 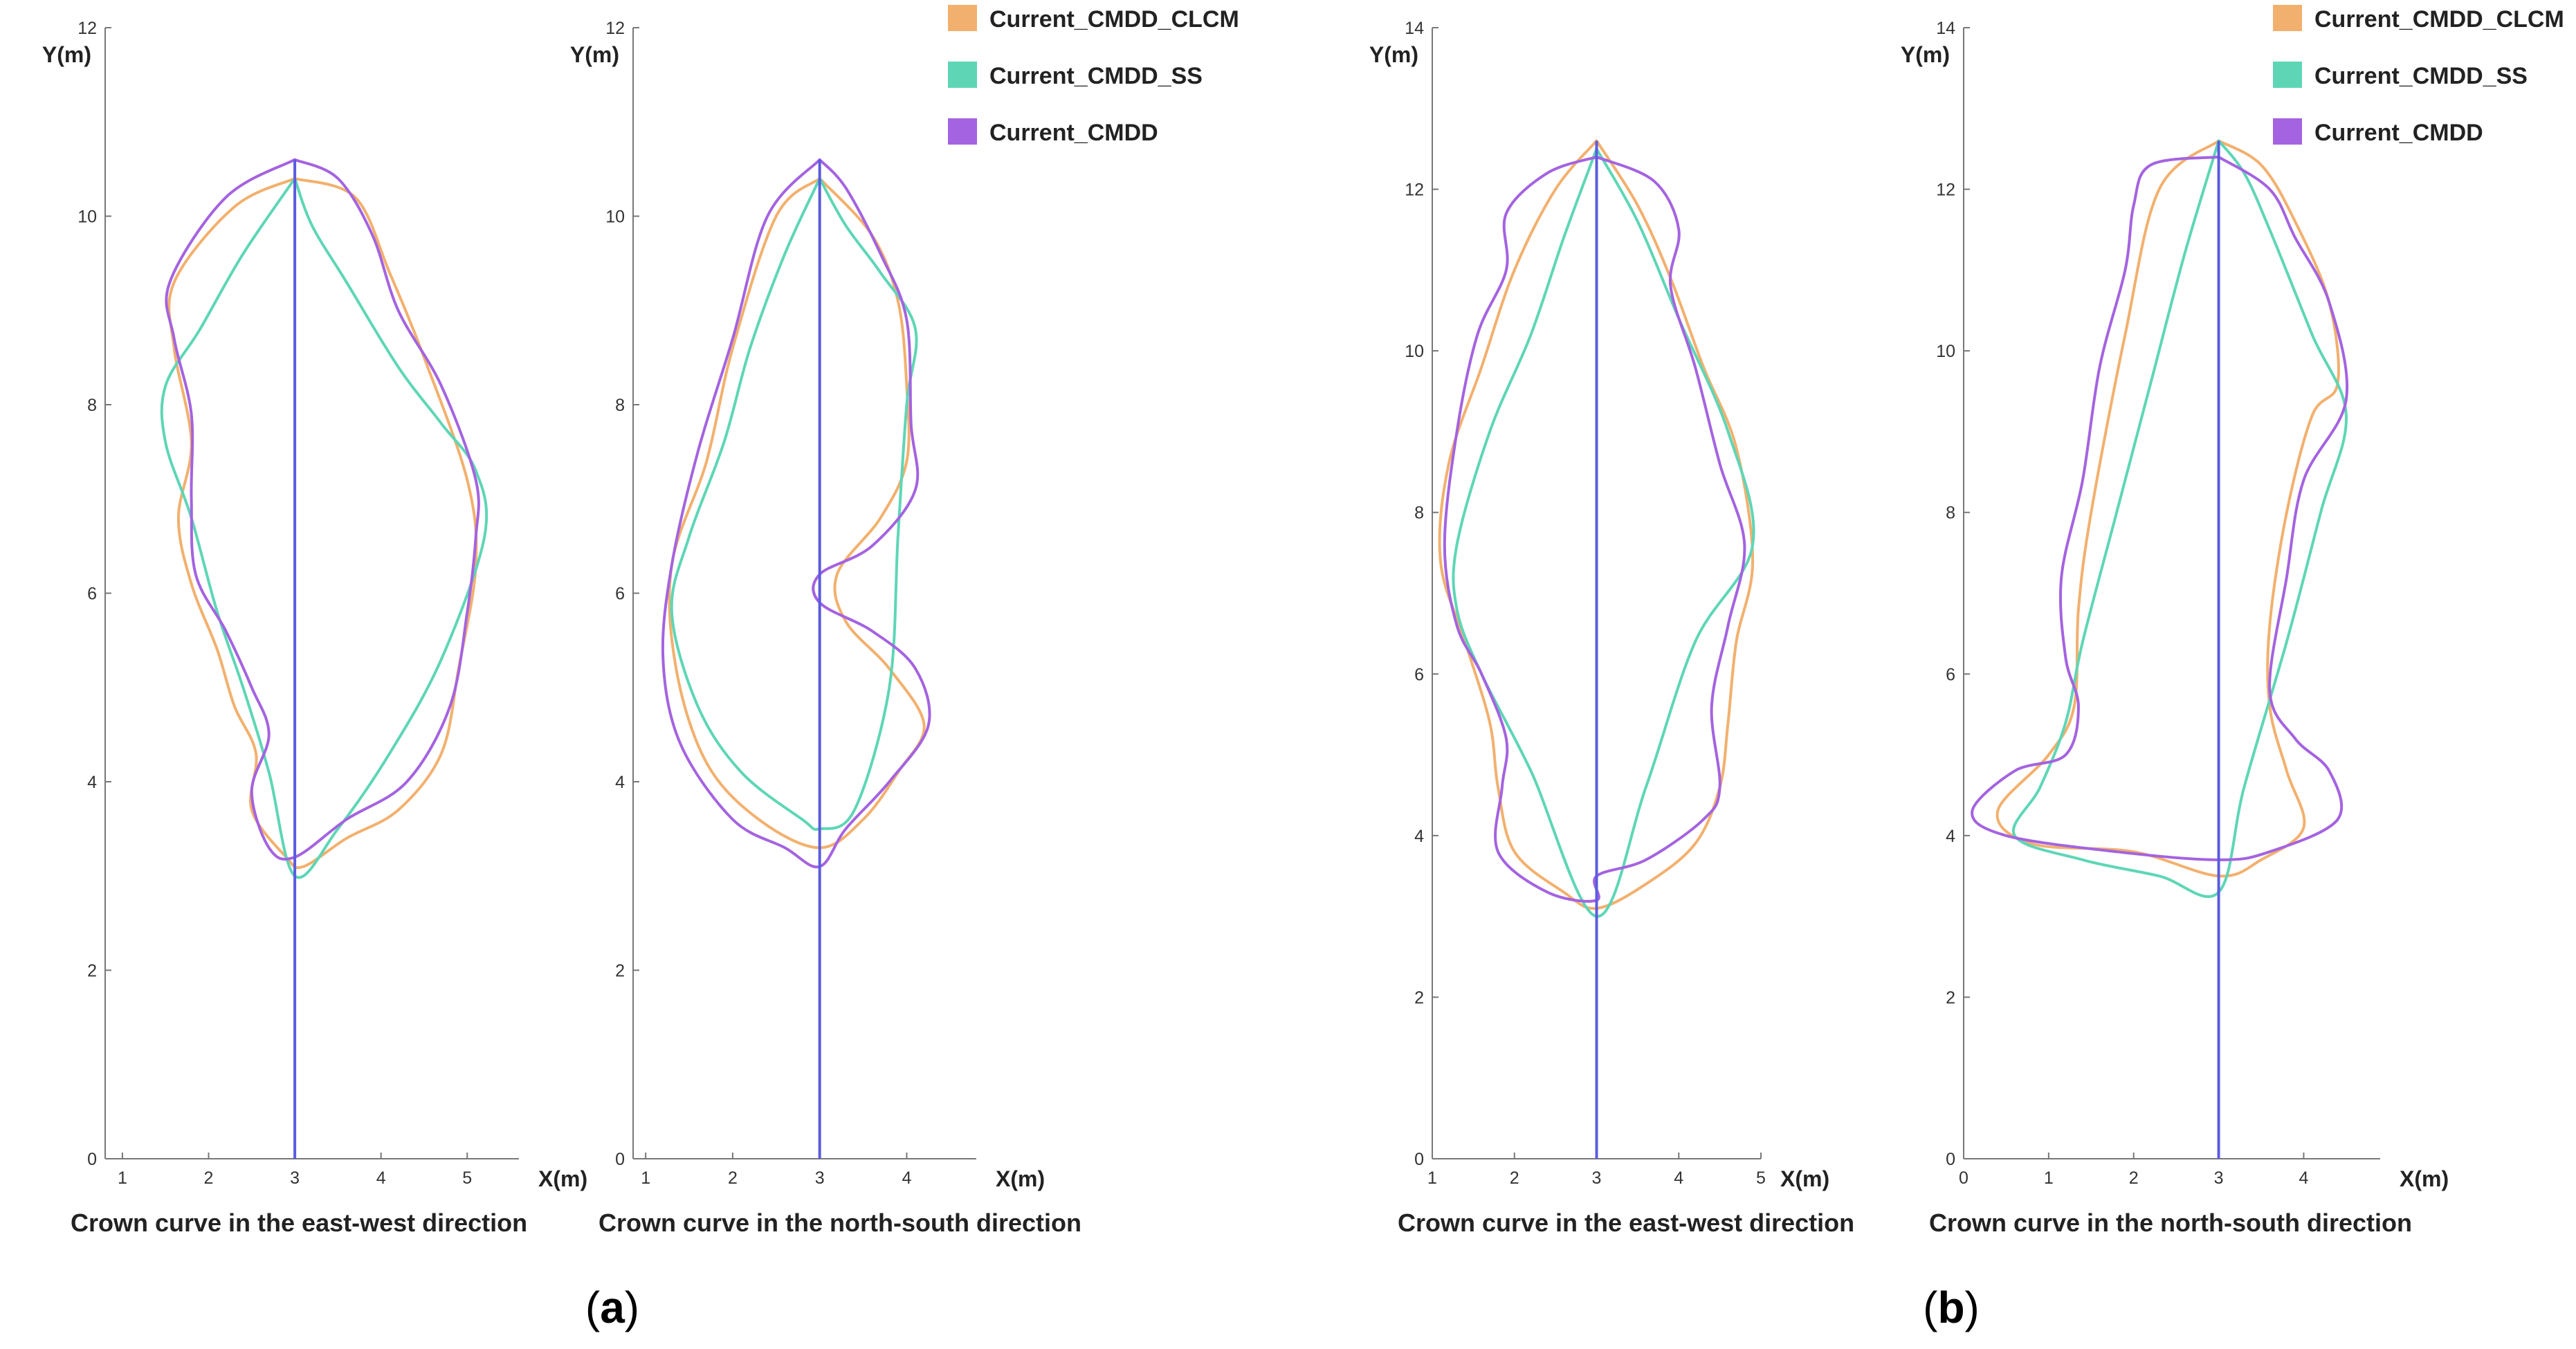 I want to click on panel-label-b: (b), so click(x=1952, y=1307).